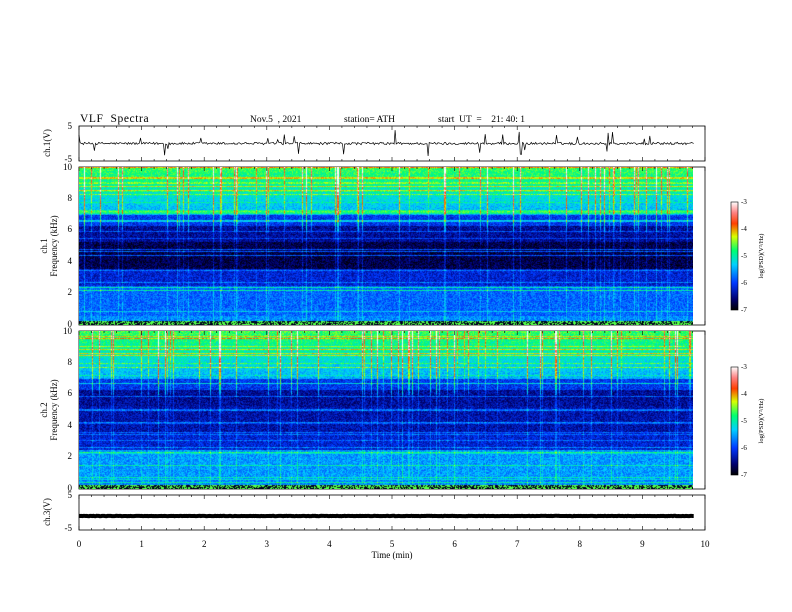  What do you see at coordinates (517, 544) in the screenshot?
I see `xtick-label: 7` at bounding box center [517, 544].